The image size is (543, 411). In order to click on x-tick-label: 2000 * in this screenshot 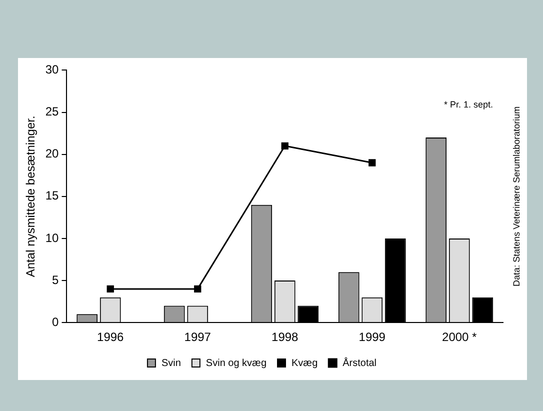, I will do `click(460, 337)`.